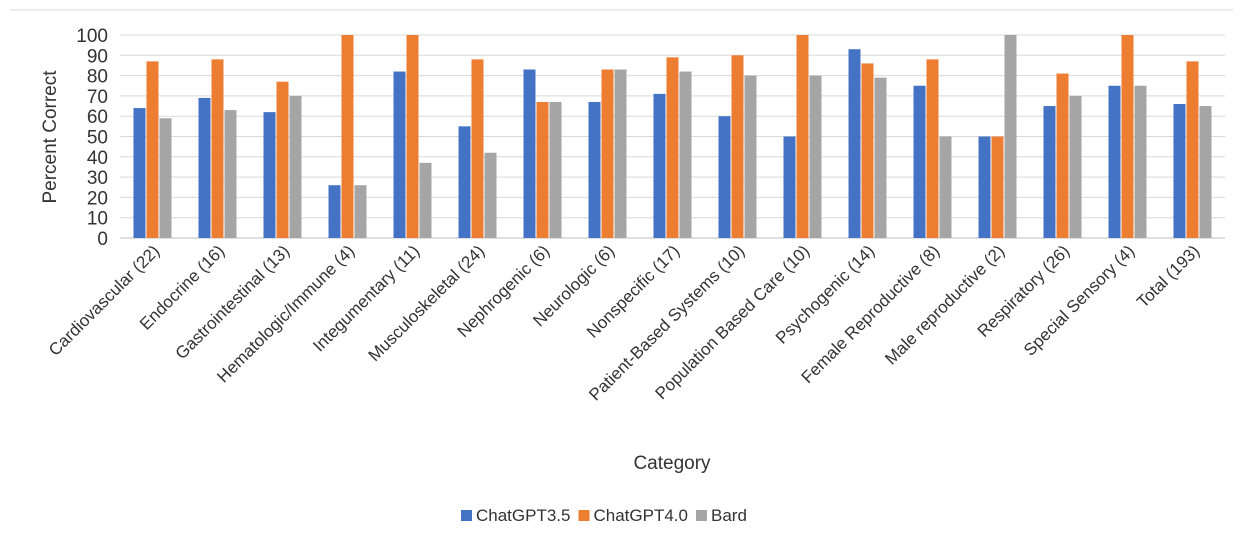 This screenshot has height=533, width=1241. Describe the element at coordinates (97, 77) in the screenshot. I see `y-tick-label: 80` at that location.